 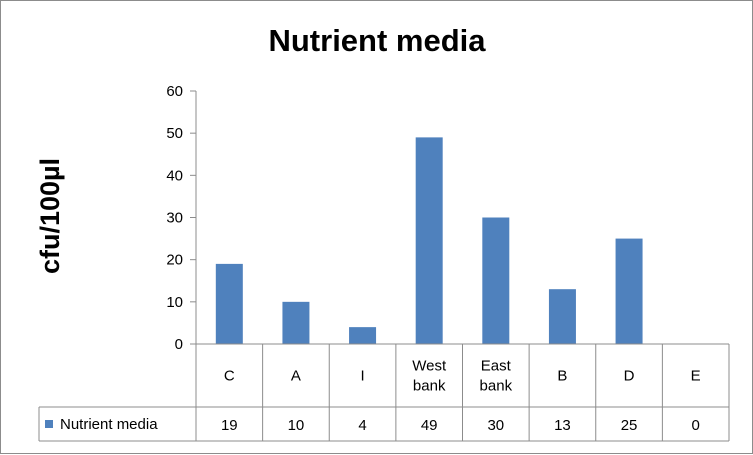 What do you see at coordinates (296, 376) in the screenshot?
I see `x-tick-label: A` at bounding box center [296, 376].